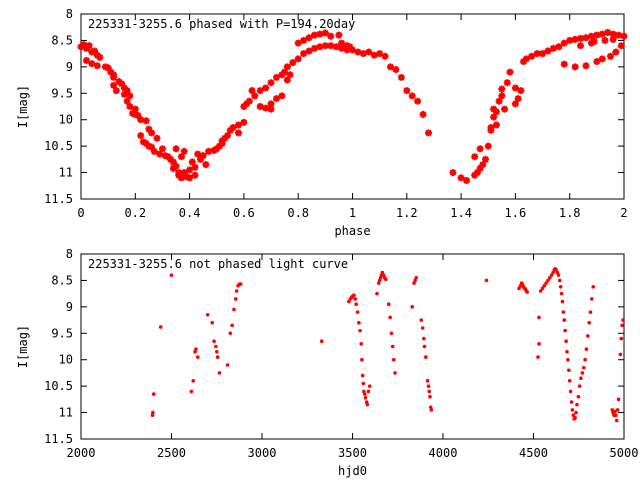  What do you see at coordinates (58, 439) in the screenshot?
I see `y-tick-label: 11.5` at bounding box center [58, 439].